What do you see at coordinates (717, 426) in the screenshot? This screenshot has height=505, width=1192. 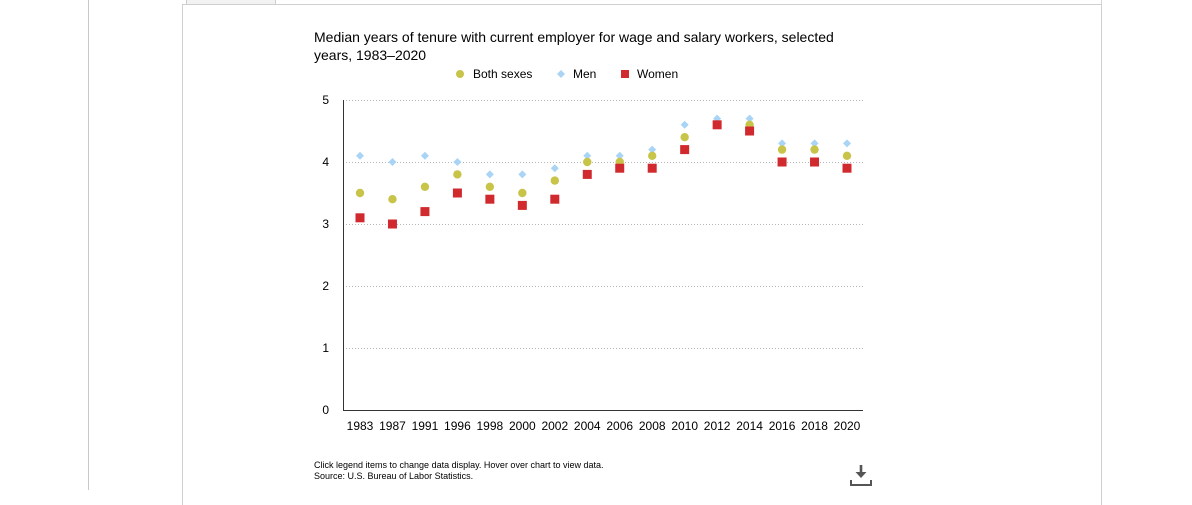 I see `x-tick-label: 2012` at bounding box center [717, 426].